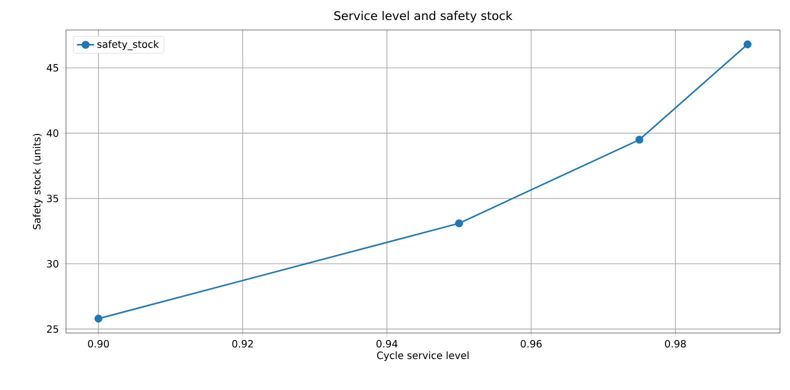 The image size is (790, 390). What do you see at coordinates (52, 133) in the screenshot?
I see `y-tick-label: 40` at bounding box center [52, 133].